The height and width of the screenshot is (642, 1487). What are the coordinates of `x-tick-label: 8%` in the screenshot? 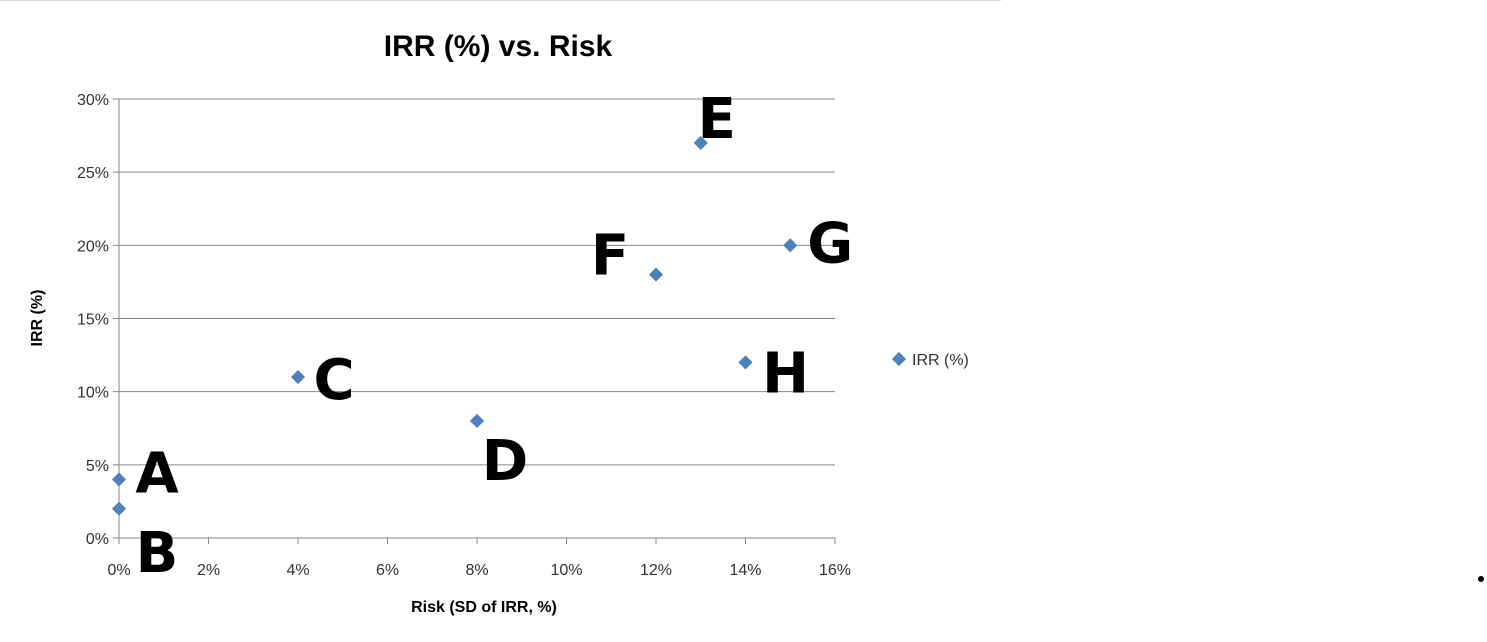 It's located at (476, 570).